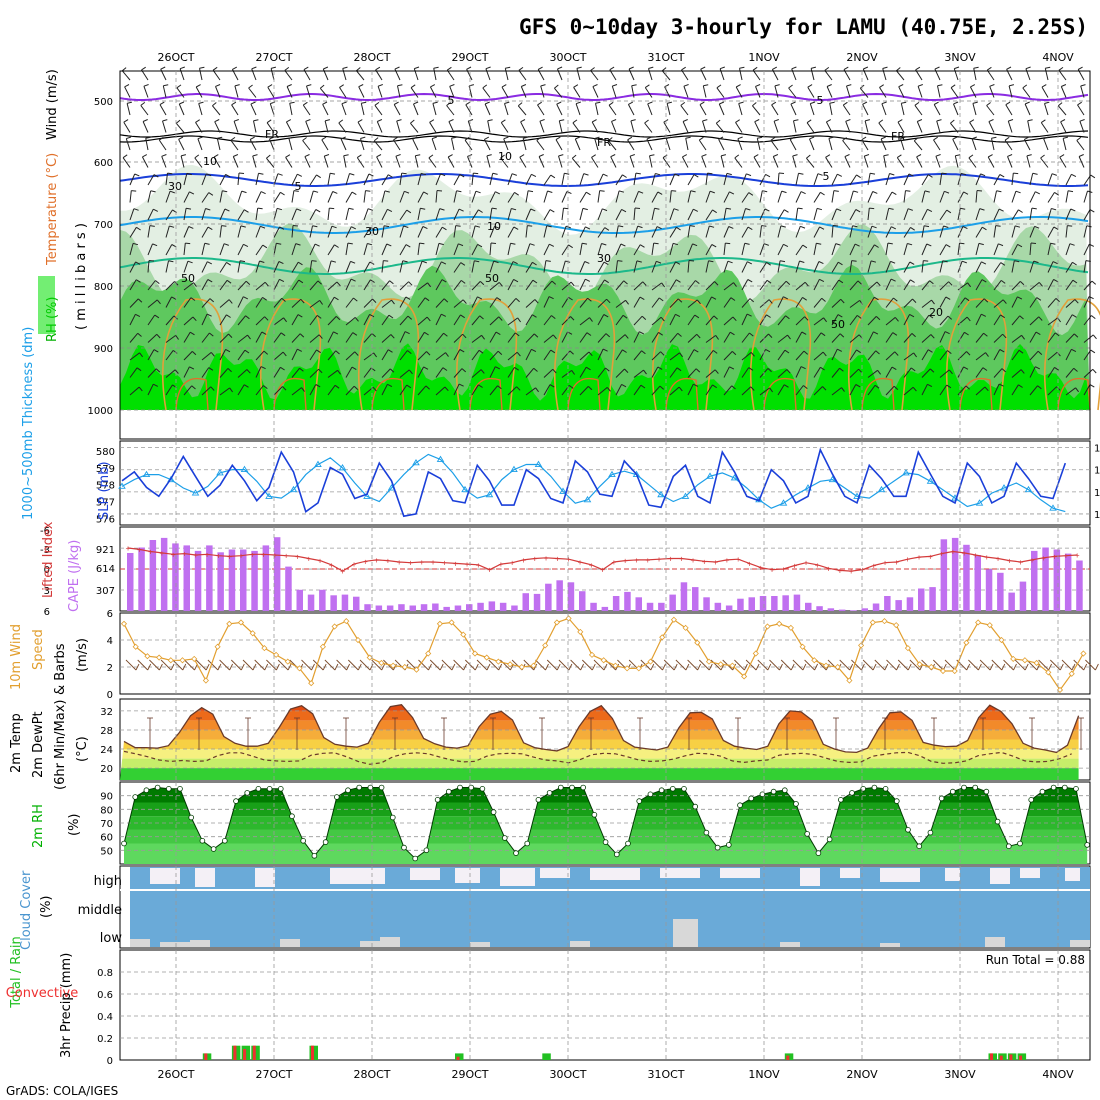  I want to click on precip-tick: 0.8, so click(105, 973).